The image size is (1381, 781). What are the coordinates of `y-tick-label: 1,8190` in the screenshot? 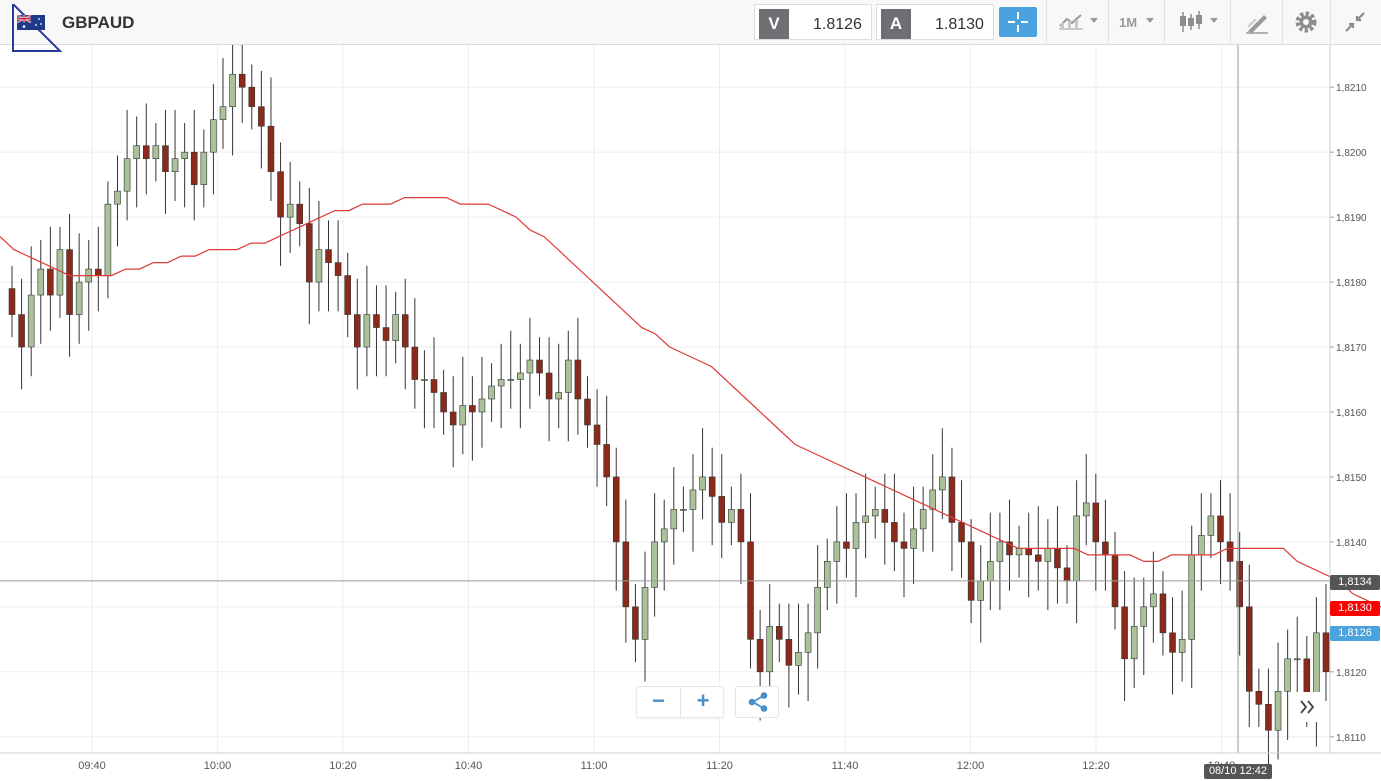 It's located at (1351, 218).